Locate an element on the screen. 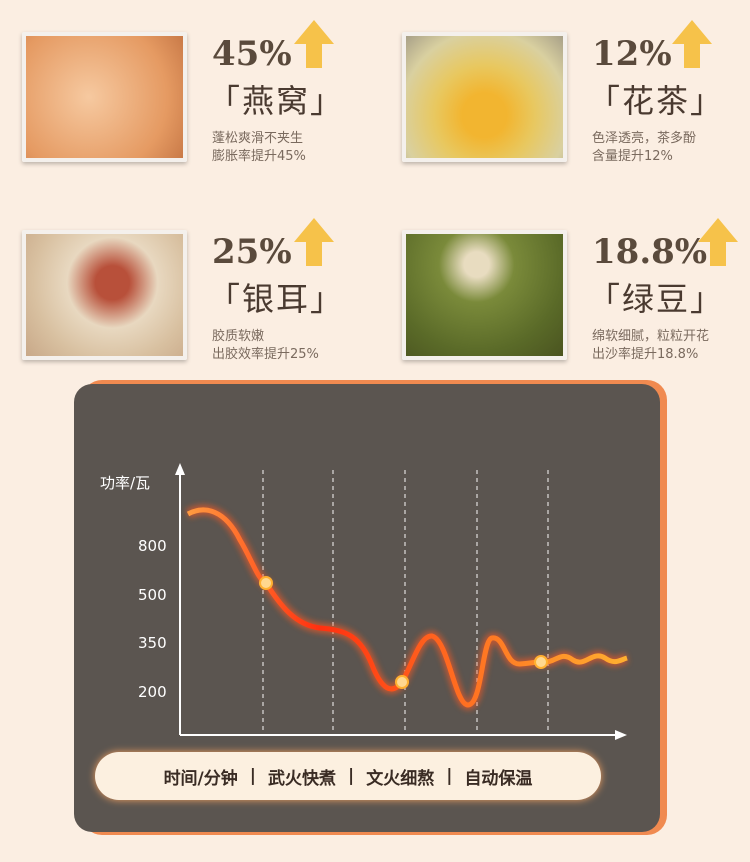  phase-high-heat: 武火快煮 is located at coordinates (302, 778).